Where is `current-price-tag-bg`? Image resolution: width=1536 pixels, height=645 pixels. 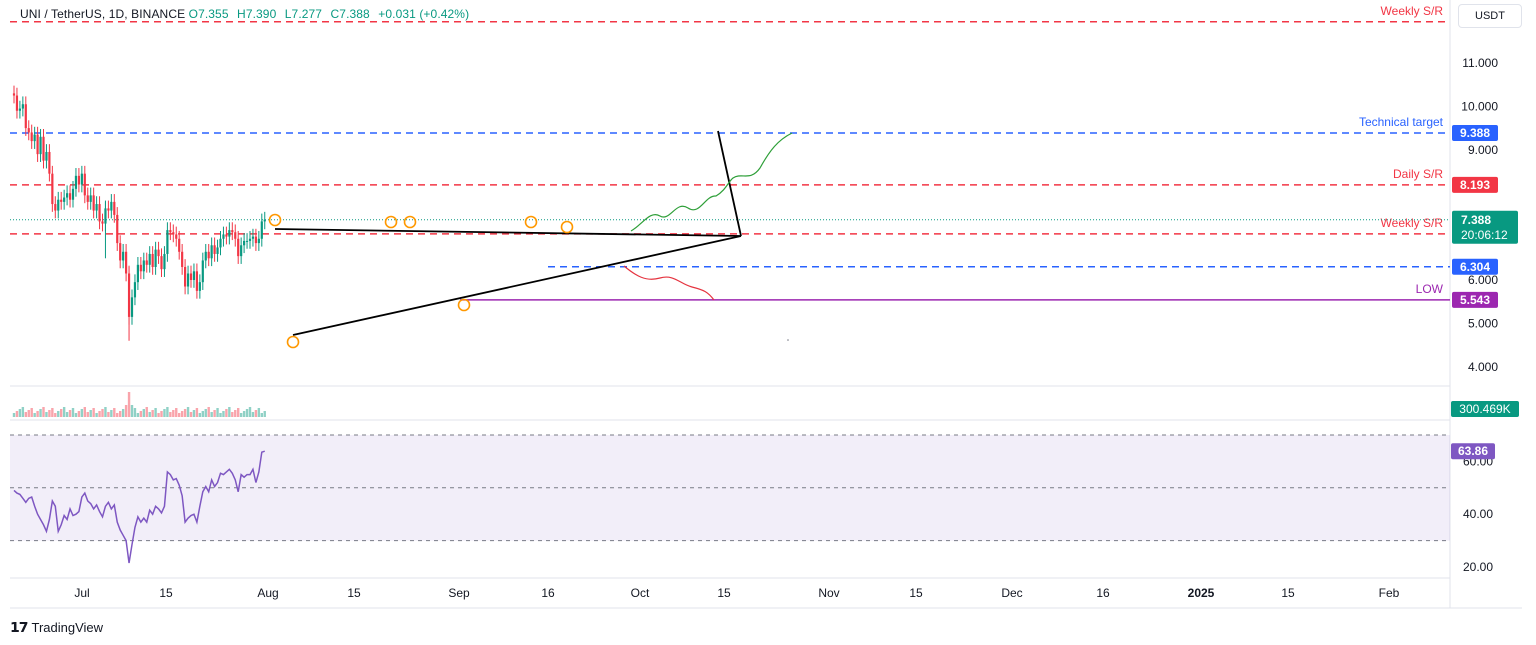
current-price-tag-bg is located at coordinates (1485, 227).